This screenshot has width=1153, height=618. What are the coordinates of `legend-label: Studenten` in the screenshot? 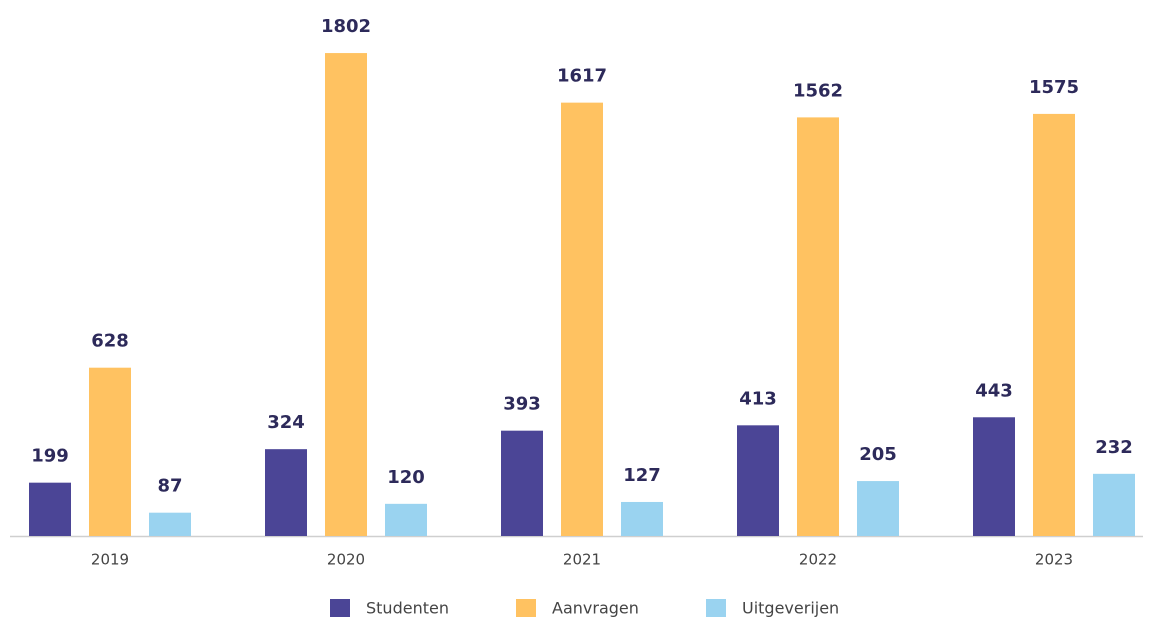 It's located at (407, 608).